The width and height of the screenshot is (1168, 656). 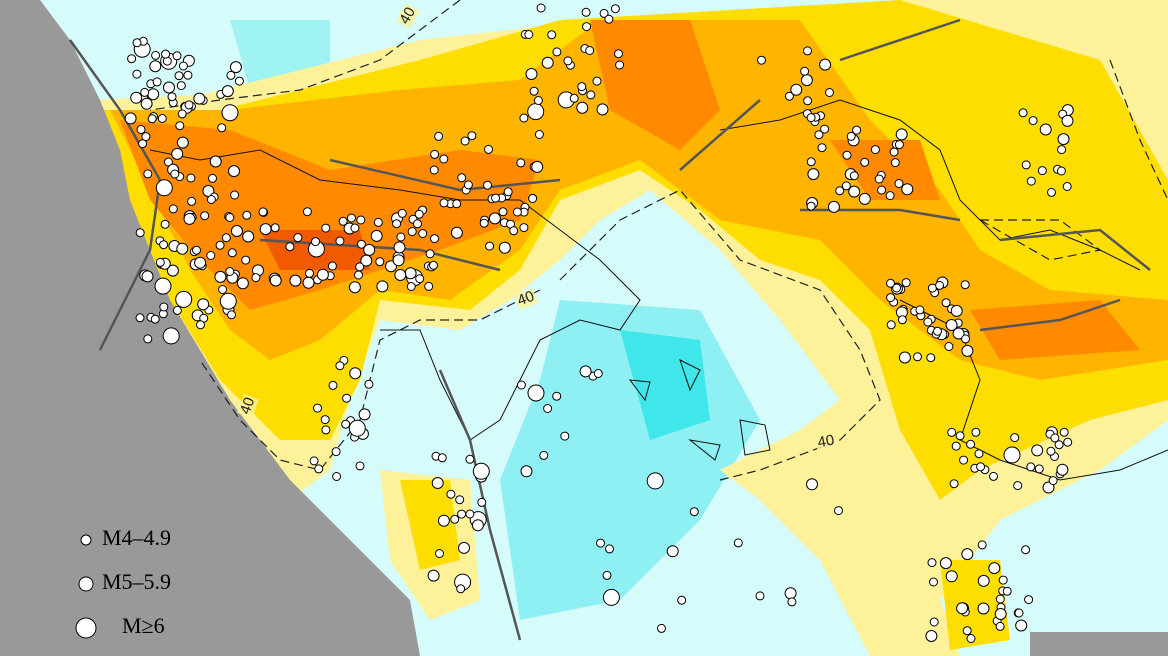 I want to click on contour-label-bg, so click(x=826, y=442).